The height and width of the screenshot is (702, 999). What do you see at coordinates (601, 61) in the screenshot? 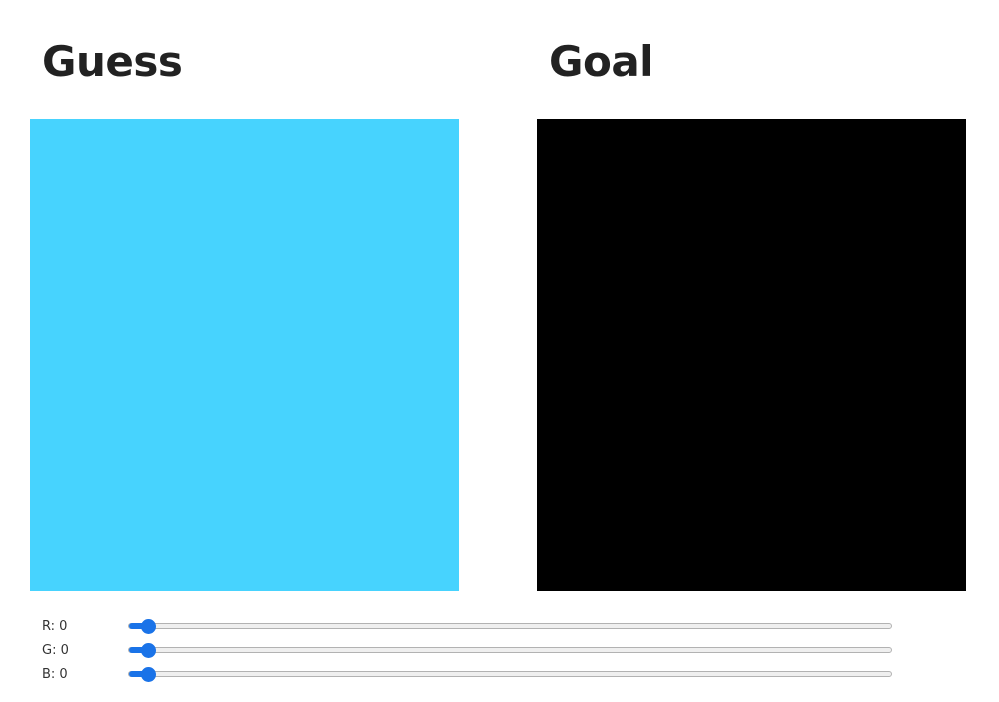
I see `goal-title: Goal` at bounding box center [601, 61].